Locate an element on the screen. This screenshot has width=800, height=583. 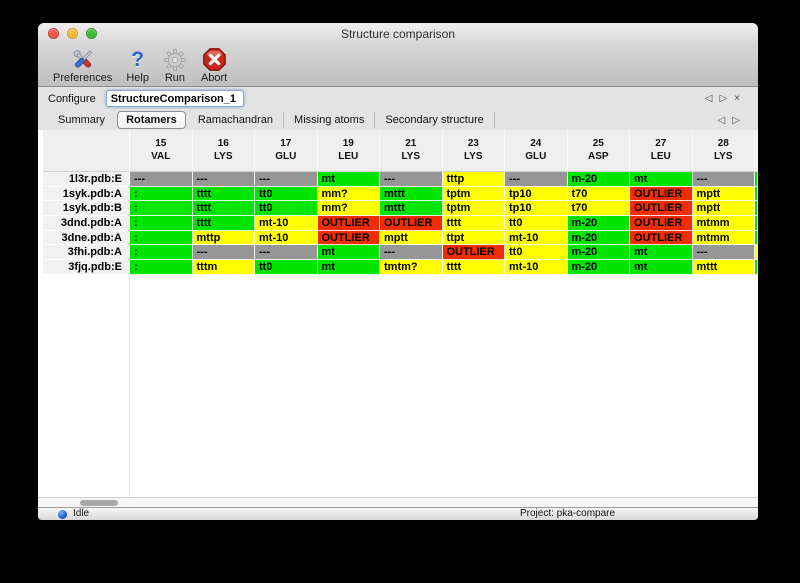
horizontal-scrollbar-thumb is located at coordinates (99, 503).